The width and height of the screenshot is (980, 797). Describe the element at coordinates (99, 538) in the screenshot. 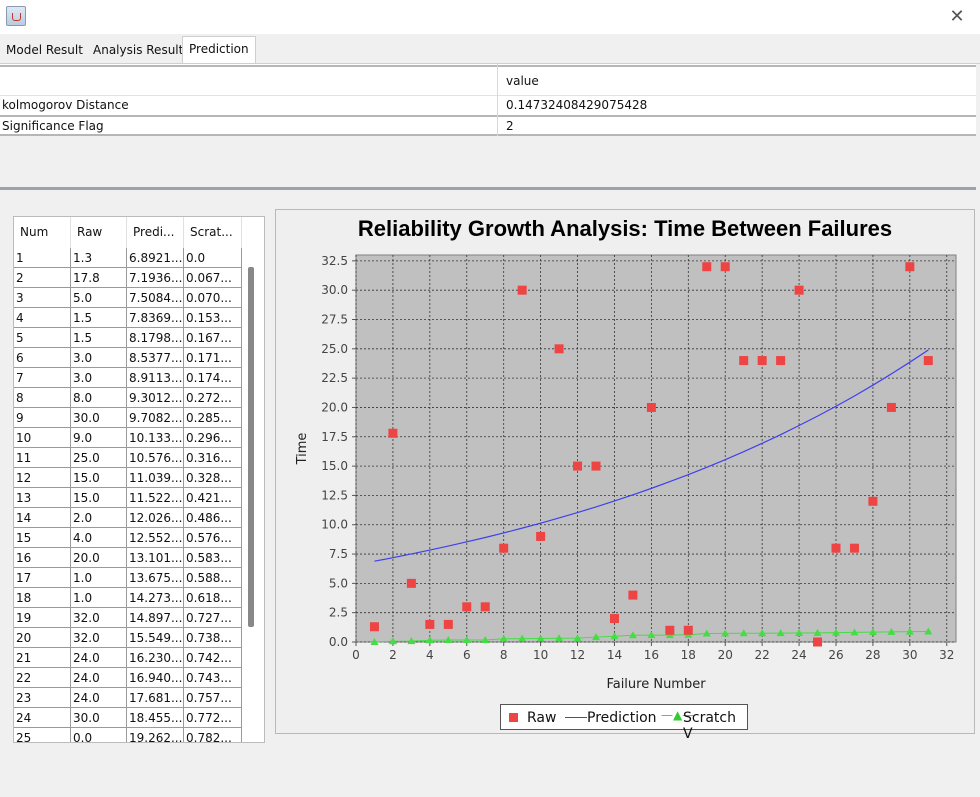

I see `table-cell: 4.0` at that location.